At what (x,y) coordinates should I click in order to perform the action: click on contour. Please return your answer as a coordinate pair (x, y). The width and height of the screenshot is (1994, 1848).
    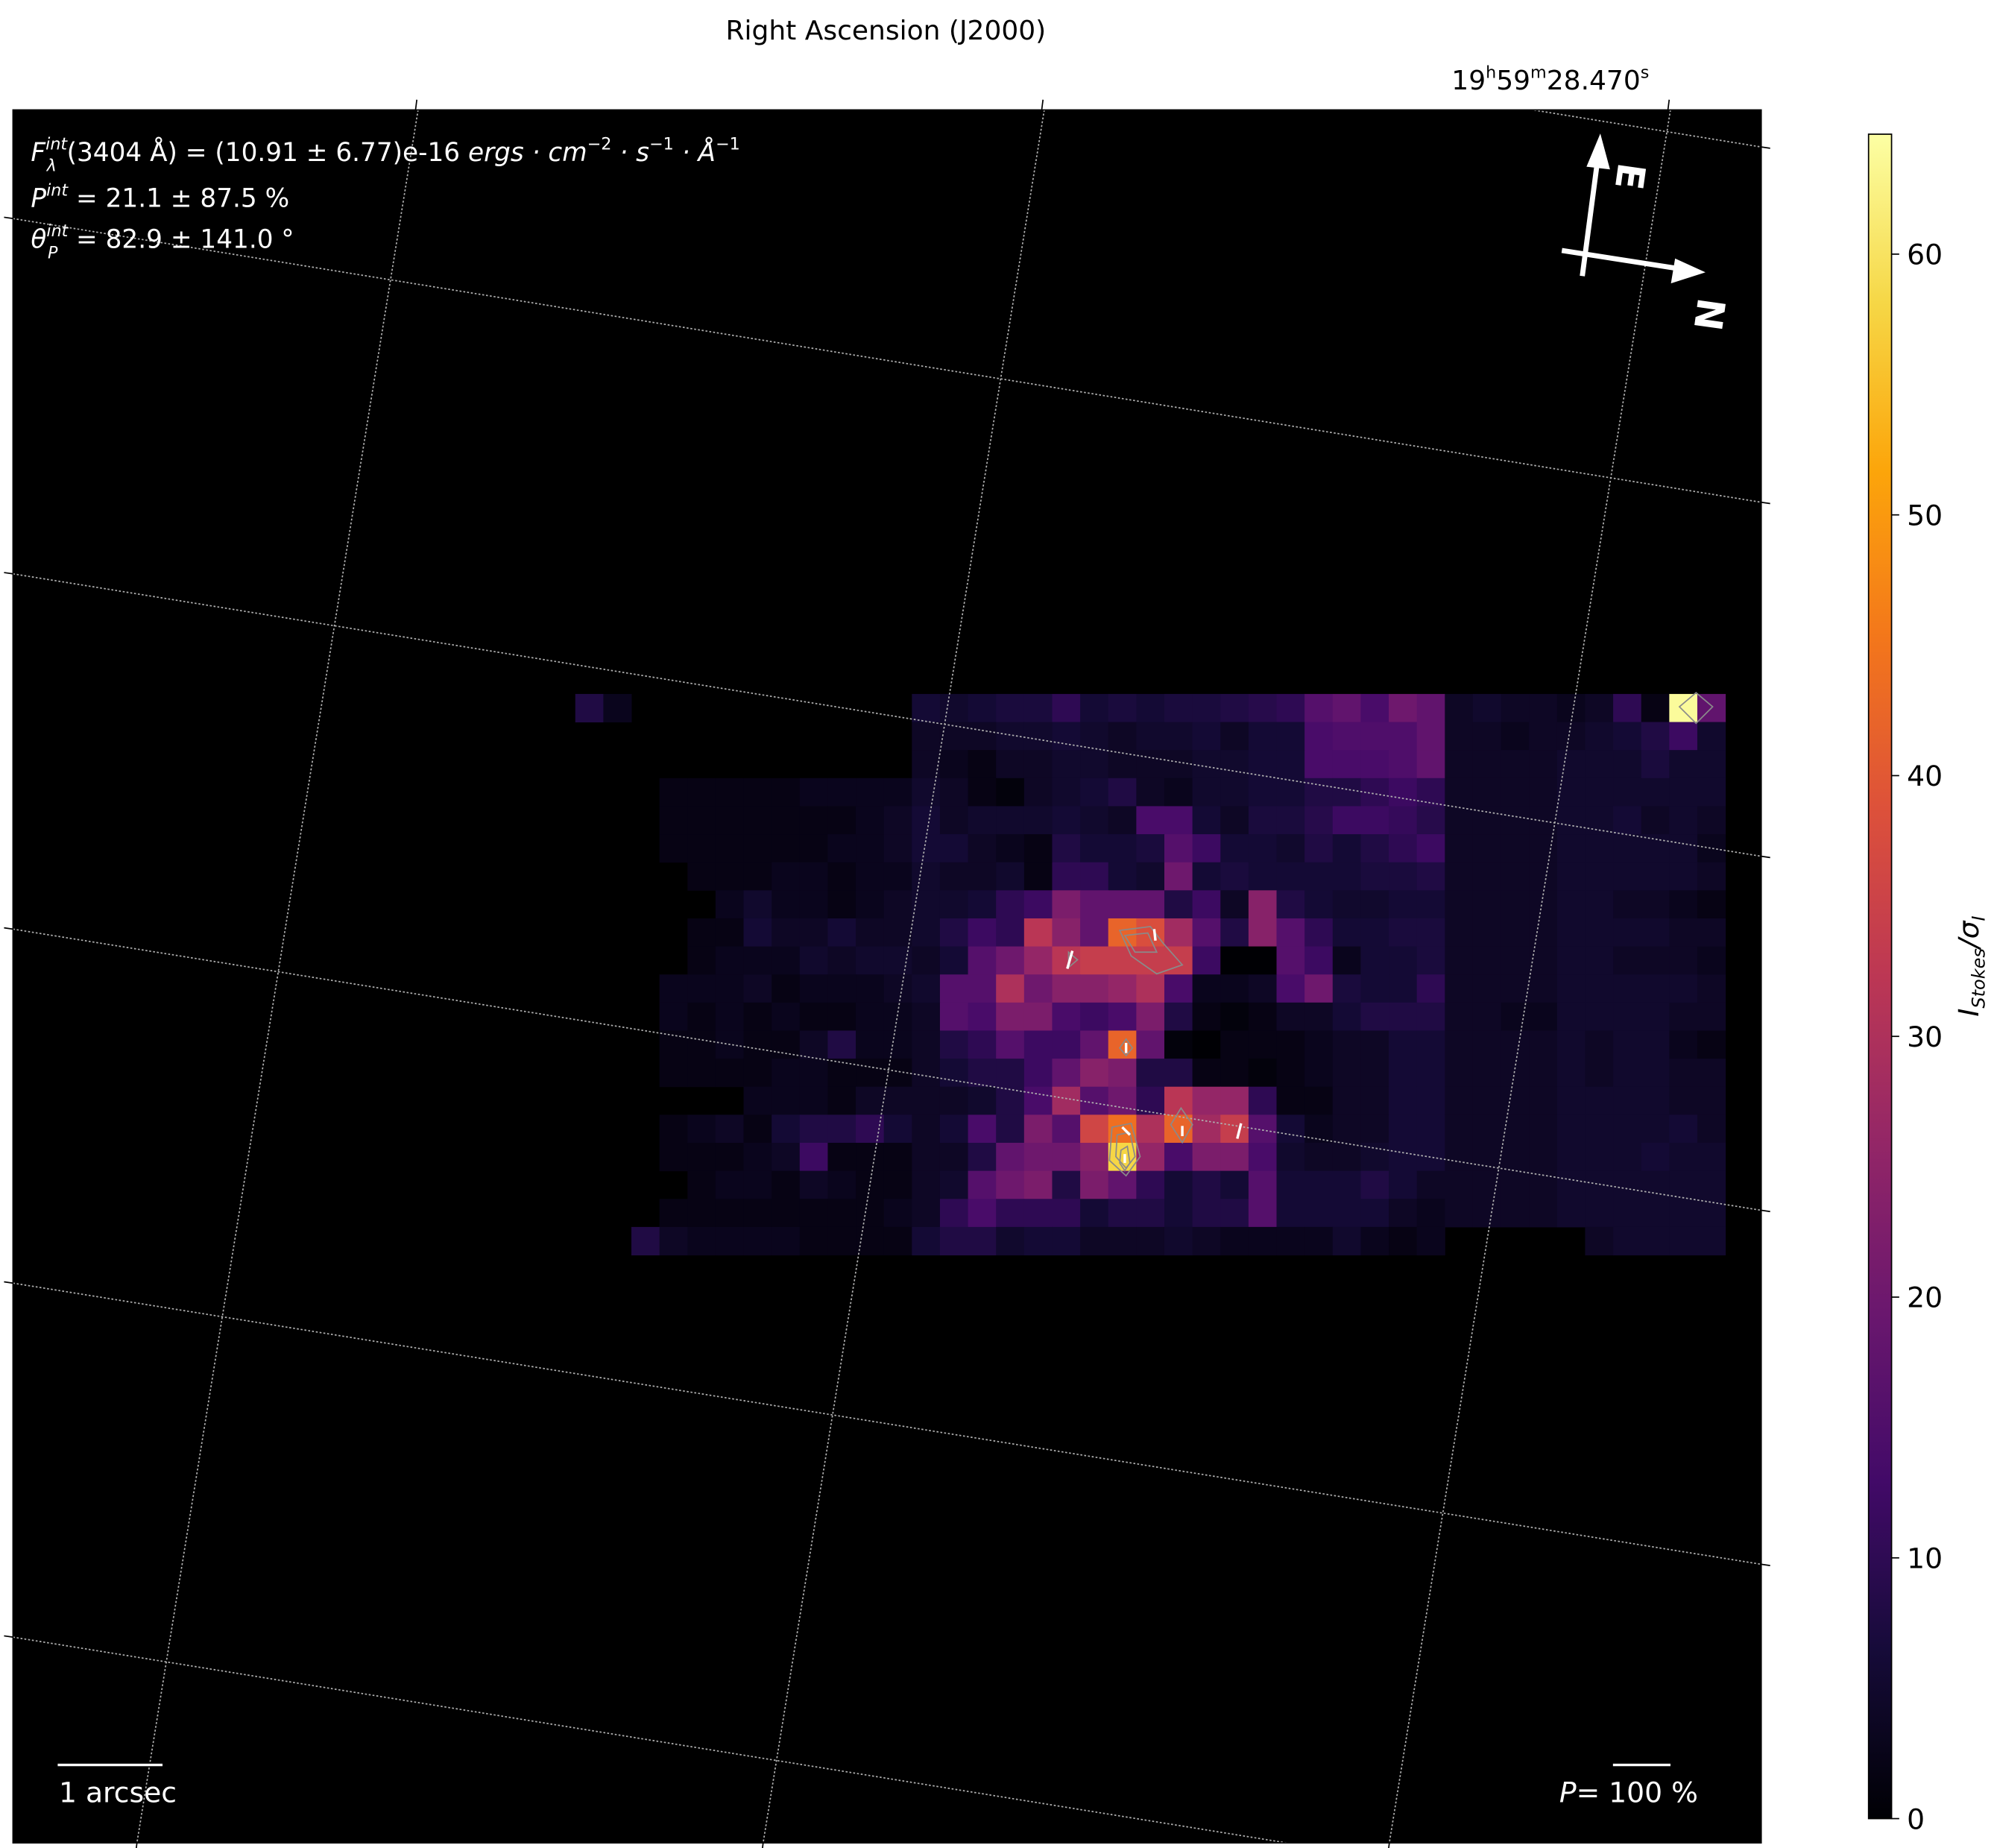
    Looking at the image, I should click on (1126, 1047).